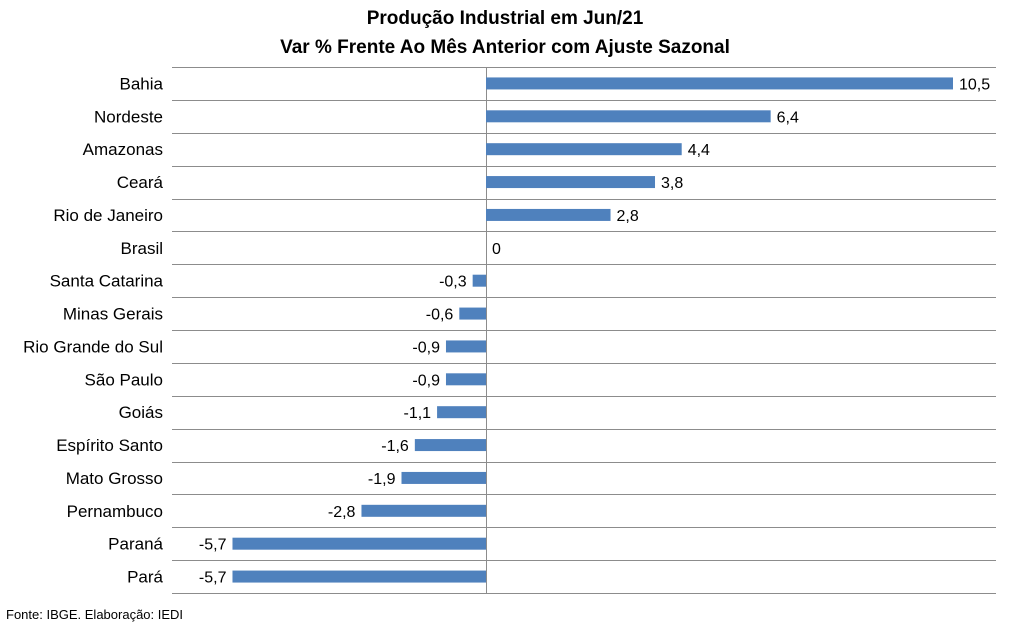 Image resolution: width=1012 pixels, height=631 pixels. I want to click on value-label: -1,9, so click(382, 479).